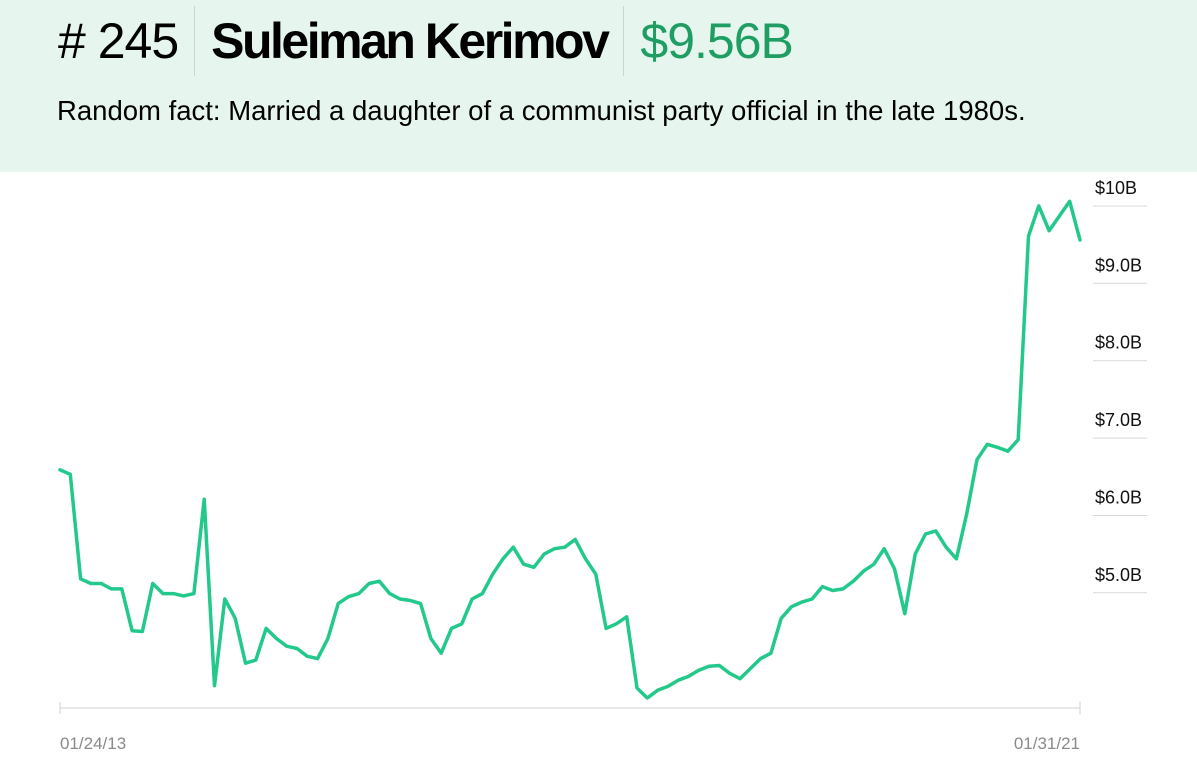  What do you see at coordinates (93, 743) in the screenshot?
I see `x-tick-label: 01/24/13` at bounding box center [93, 743].